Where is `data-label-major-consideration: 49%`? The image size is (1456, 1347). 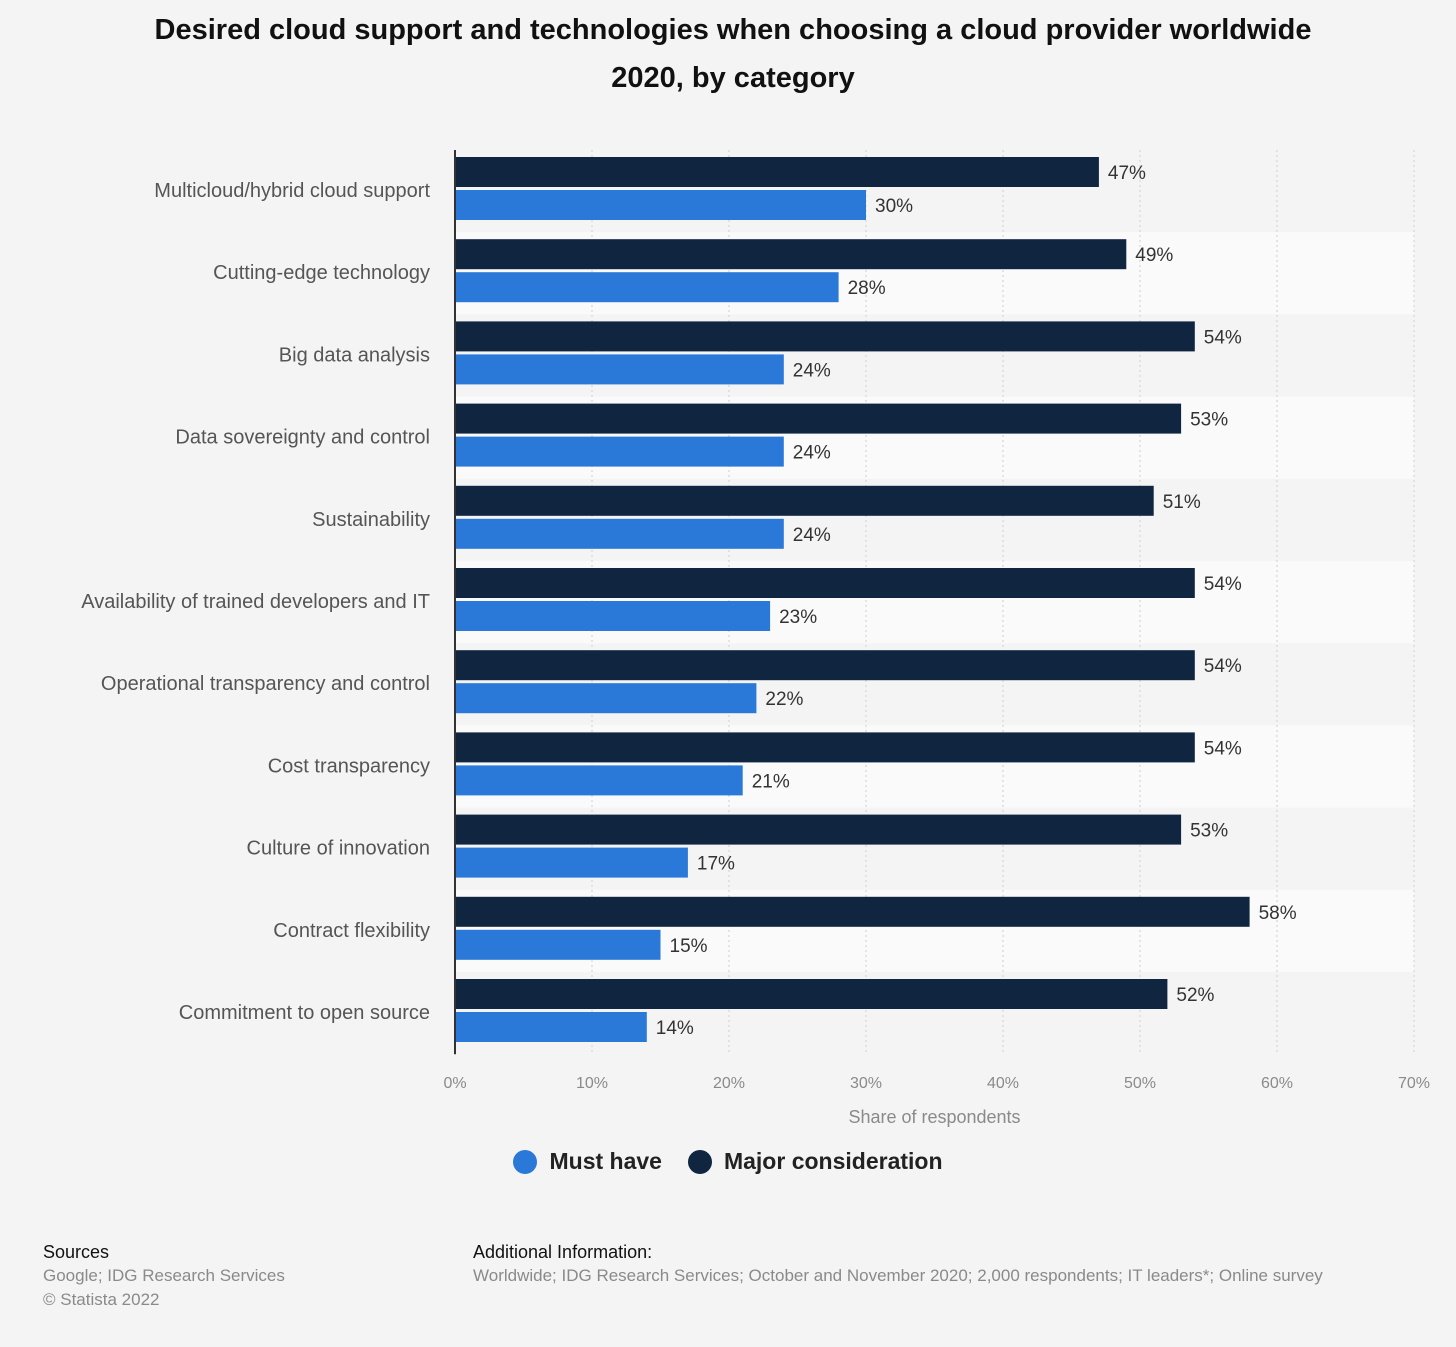
data-label-major-consideration: 49% is located at coordinates (1154, 255).